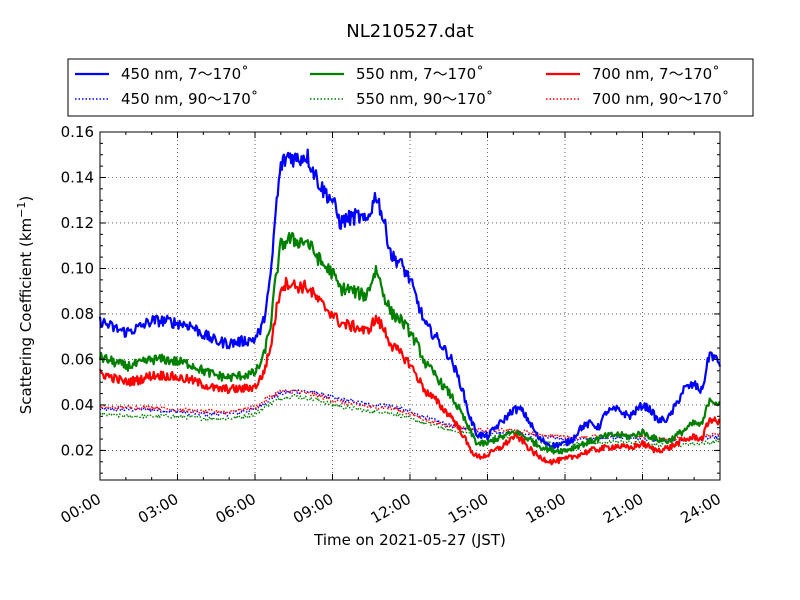 This screenshot has height=600, width=800. Describe the element at coordinates (21, 210) in the screenshot. I see `y-axis-label-exponent: −1` at that location.